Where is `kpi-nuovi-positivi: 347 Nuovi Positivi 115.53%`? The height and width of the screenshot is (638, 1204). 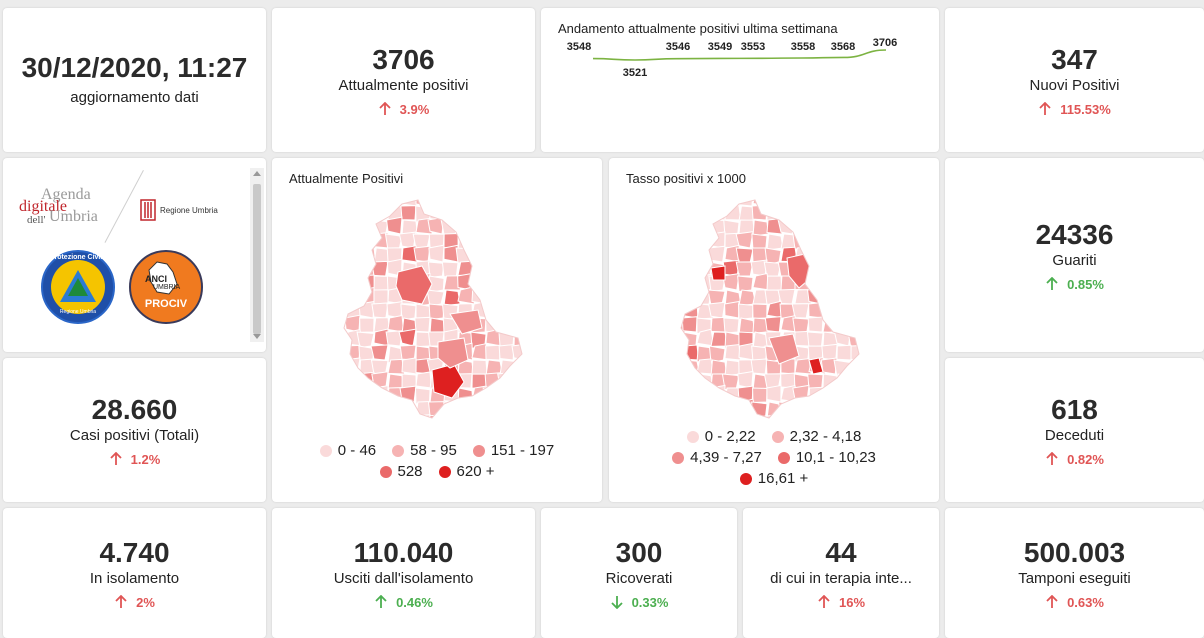
kpi-nuovi-positivi: 347 Nuovi Positivi 115.53% is located at coordinates (1074, 80).